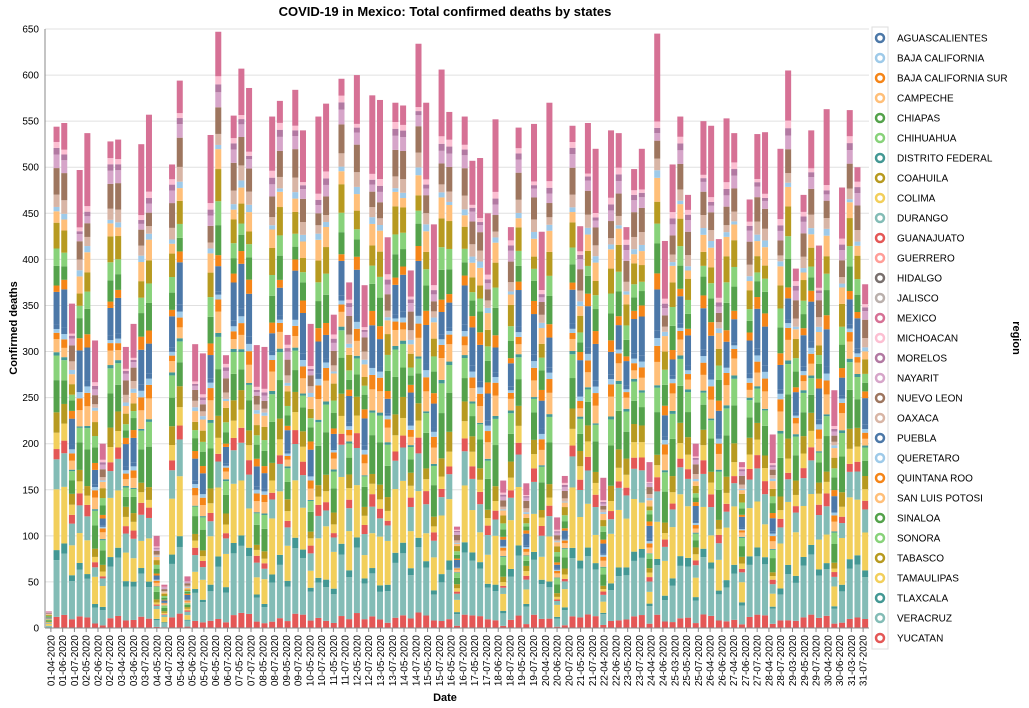  Describe the element at coordinates (640, 661) in the screenshot. I see `x-tick-label: 23-07-2020` at that location.